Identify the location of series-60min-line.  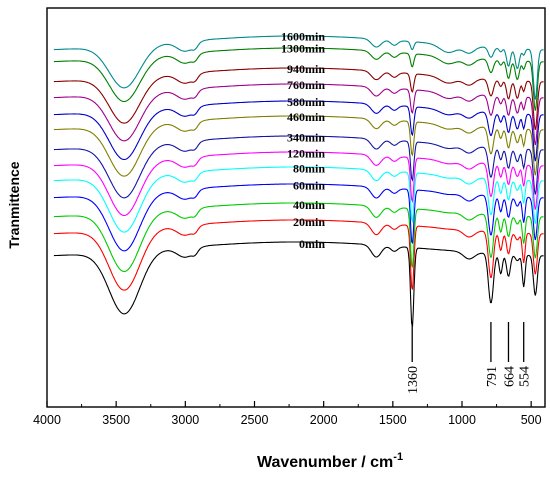
(298, 217).